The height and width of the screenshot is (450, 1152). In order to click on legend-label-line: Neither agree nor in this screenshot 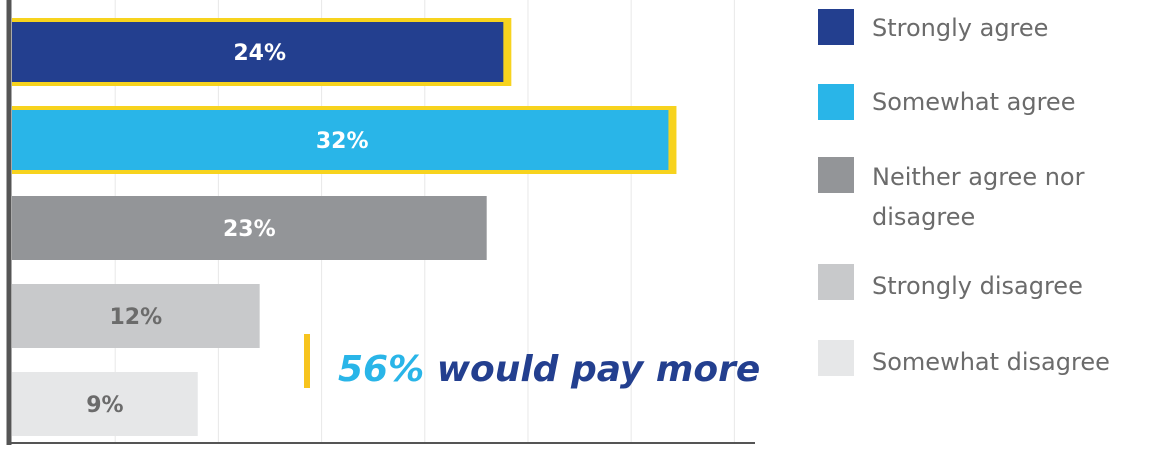, I will do `click(978, 177)`.